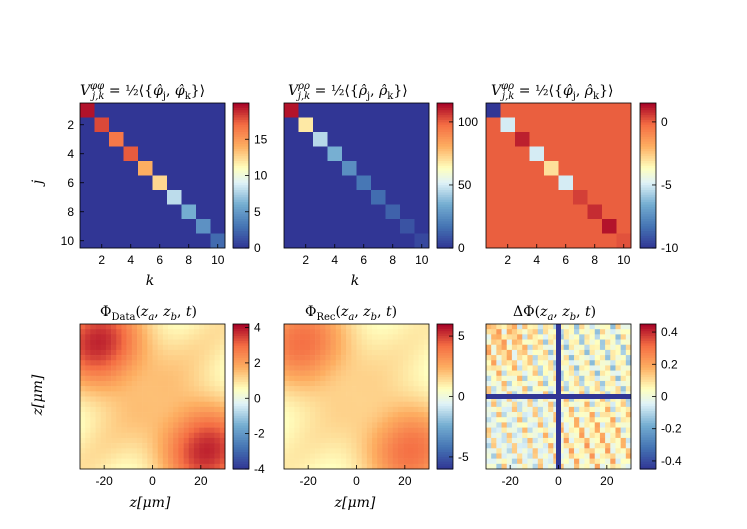 Image resolution: width=747 pixels, height=529 pixels. I want to click on colorbar-tick-label: -5, so click(666, 185).